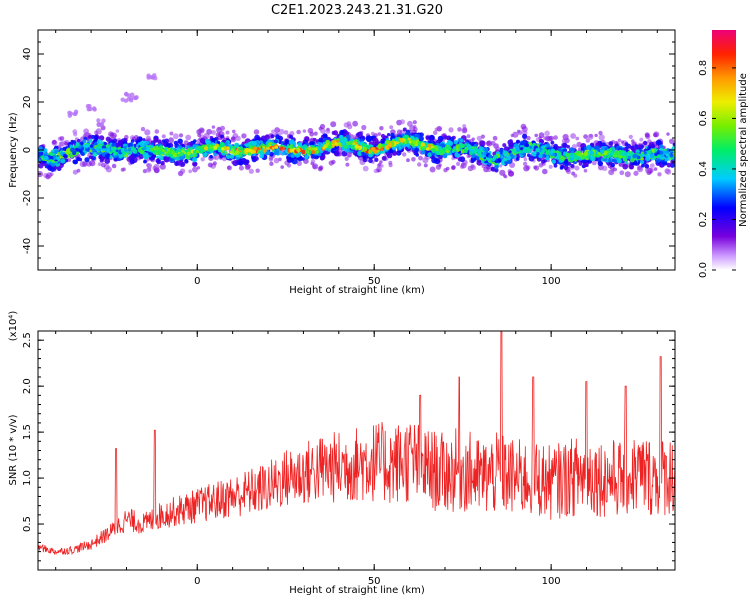 Image resolution: width=750 pixels, height=600 pixels. I want to click on bottom-x-tick-label: 50, so click(374, 581).